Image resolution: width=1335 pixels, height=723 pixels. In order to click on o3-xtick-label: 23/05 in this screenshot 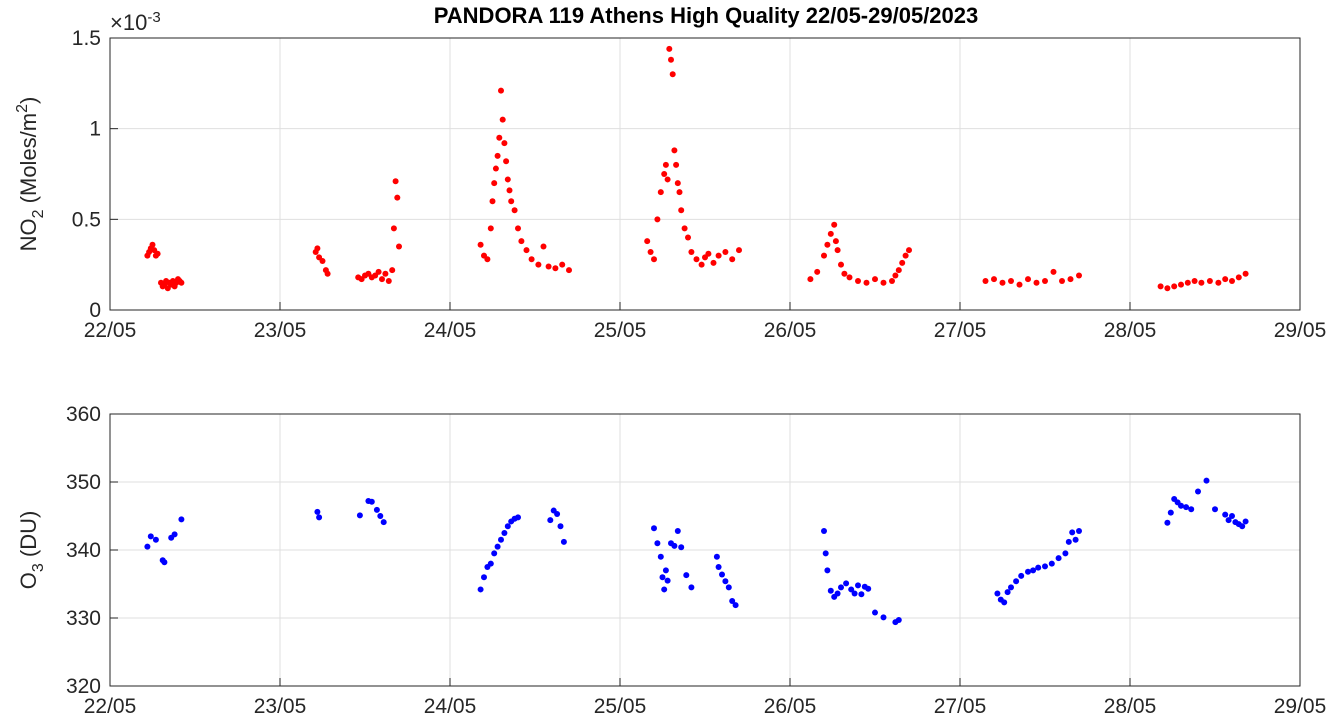, I will do `click(280, 706)`.